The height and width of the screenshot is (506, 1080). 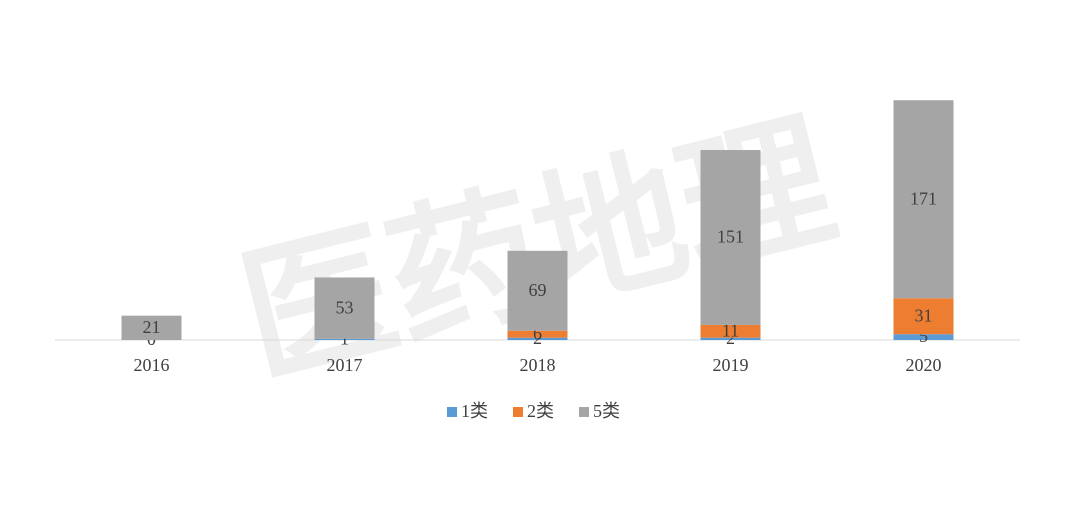 I want to click on data-label: 6, so click(x=537, y=333).